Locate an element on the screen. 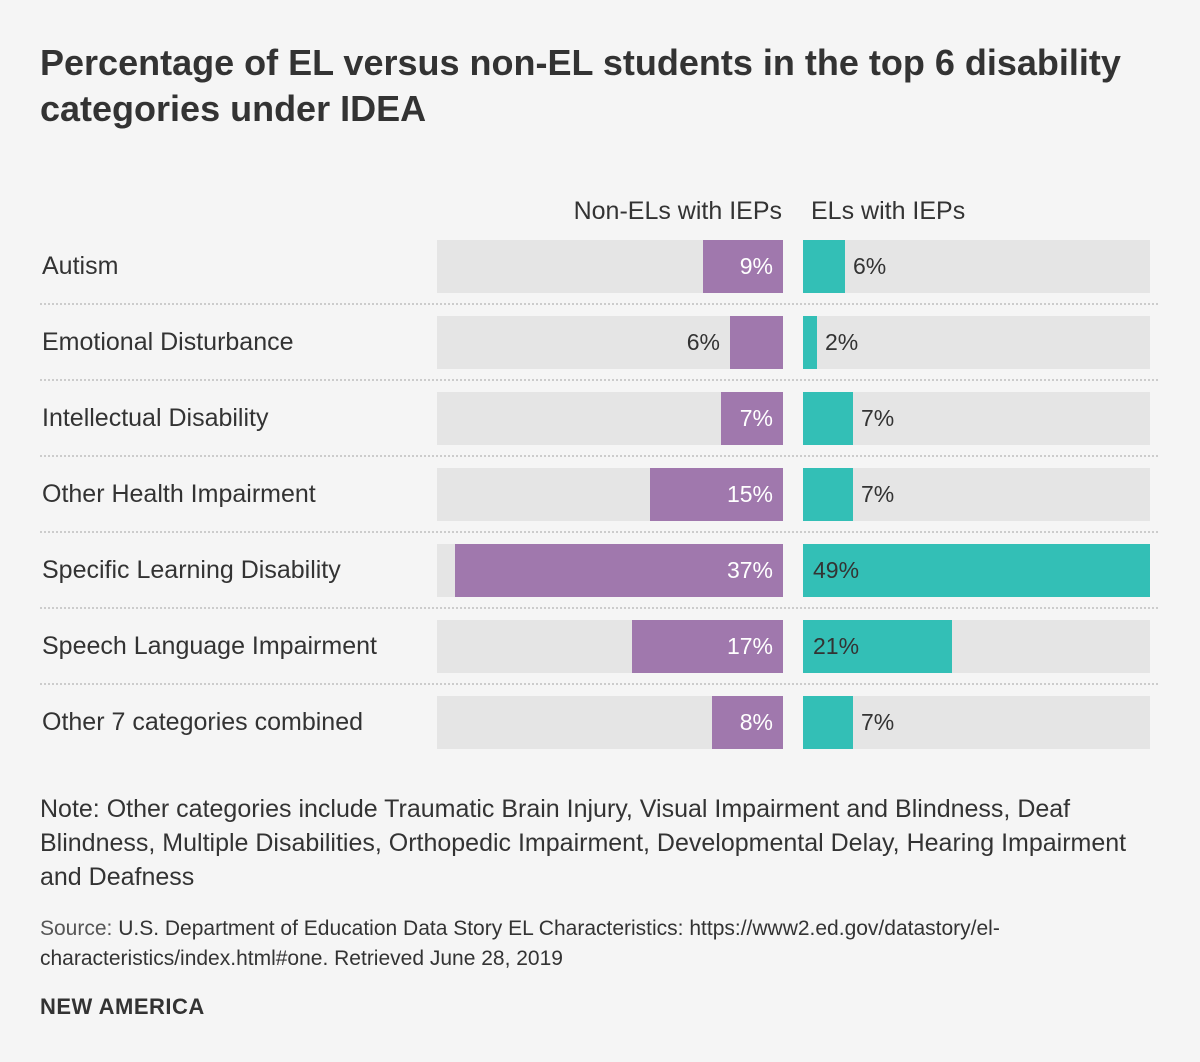 The width and height of the screenshot is (1200, 1062). category-row: Intellectual Disability 7% 7% is located at coordinates (599, 418).